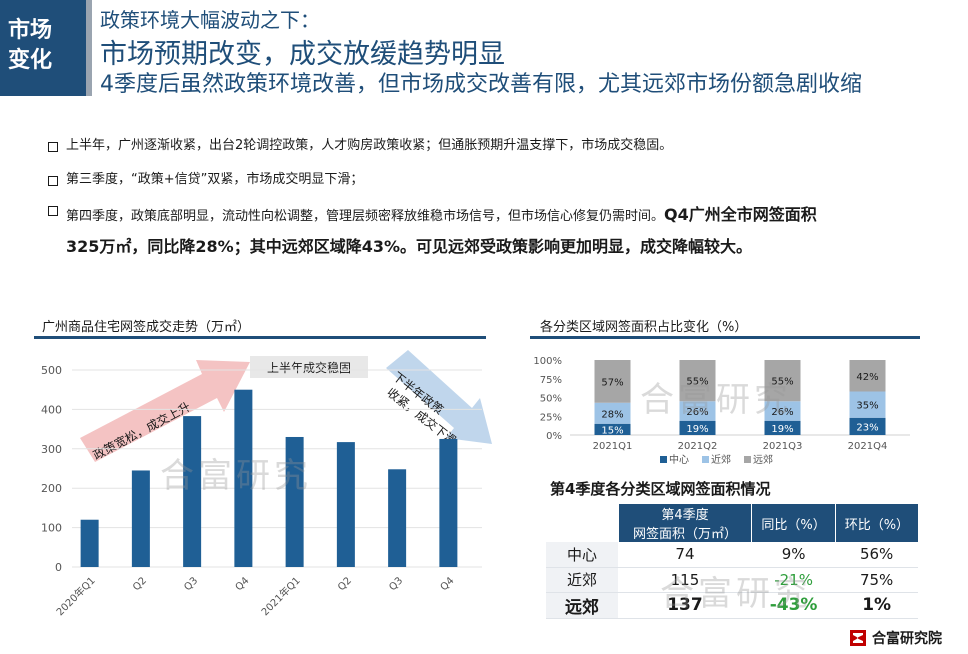 This screenshot has height=654, width=968. I want to click on y-tick-label: 100%, so click(547, 361).